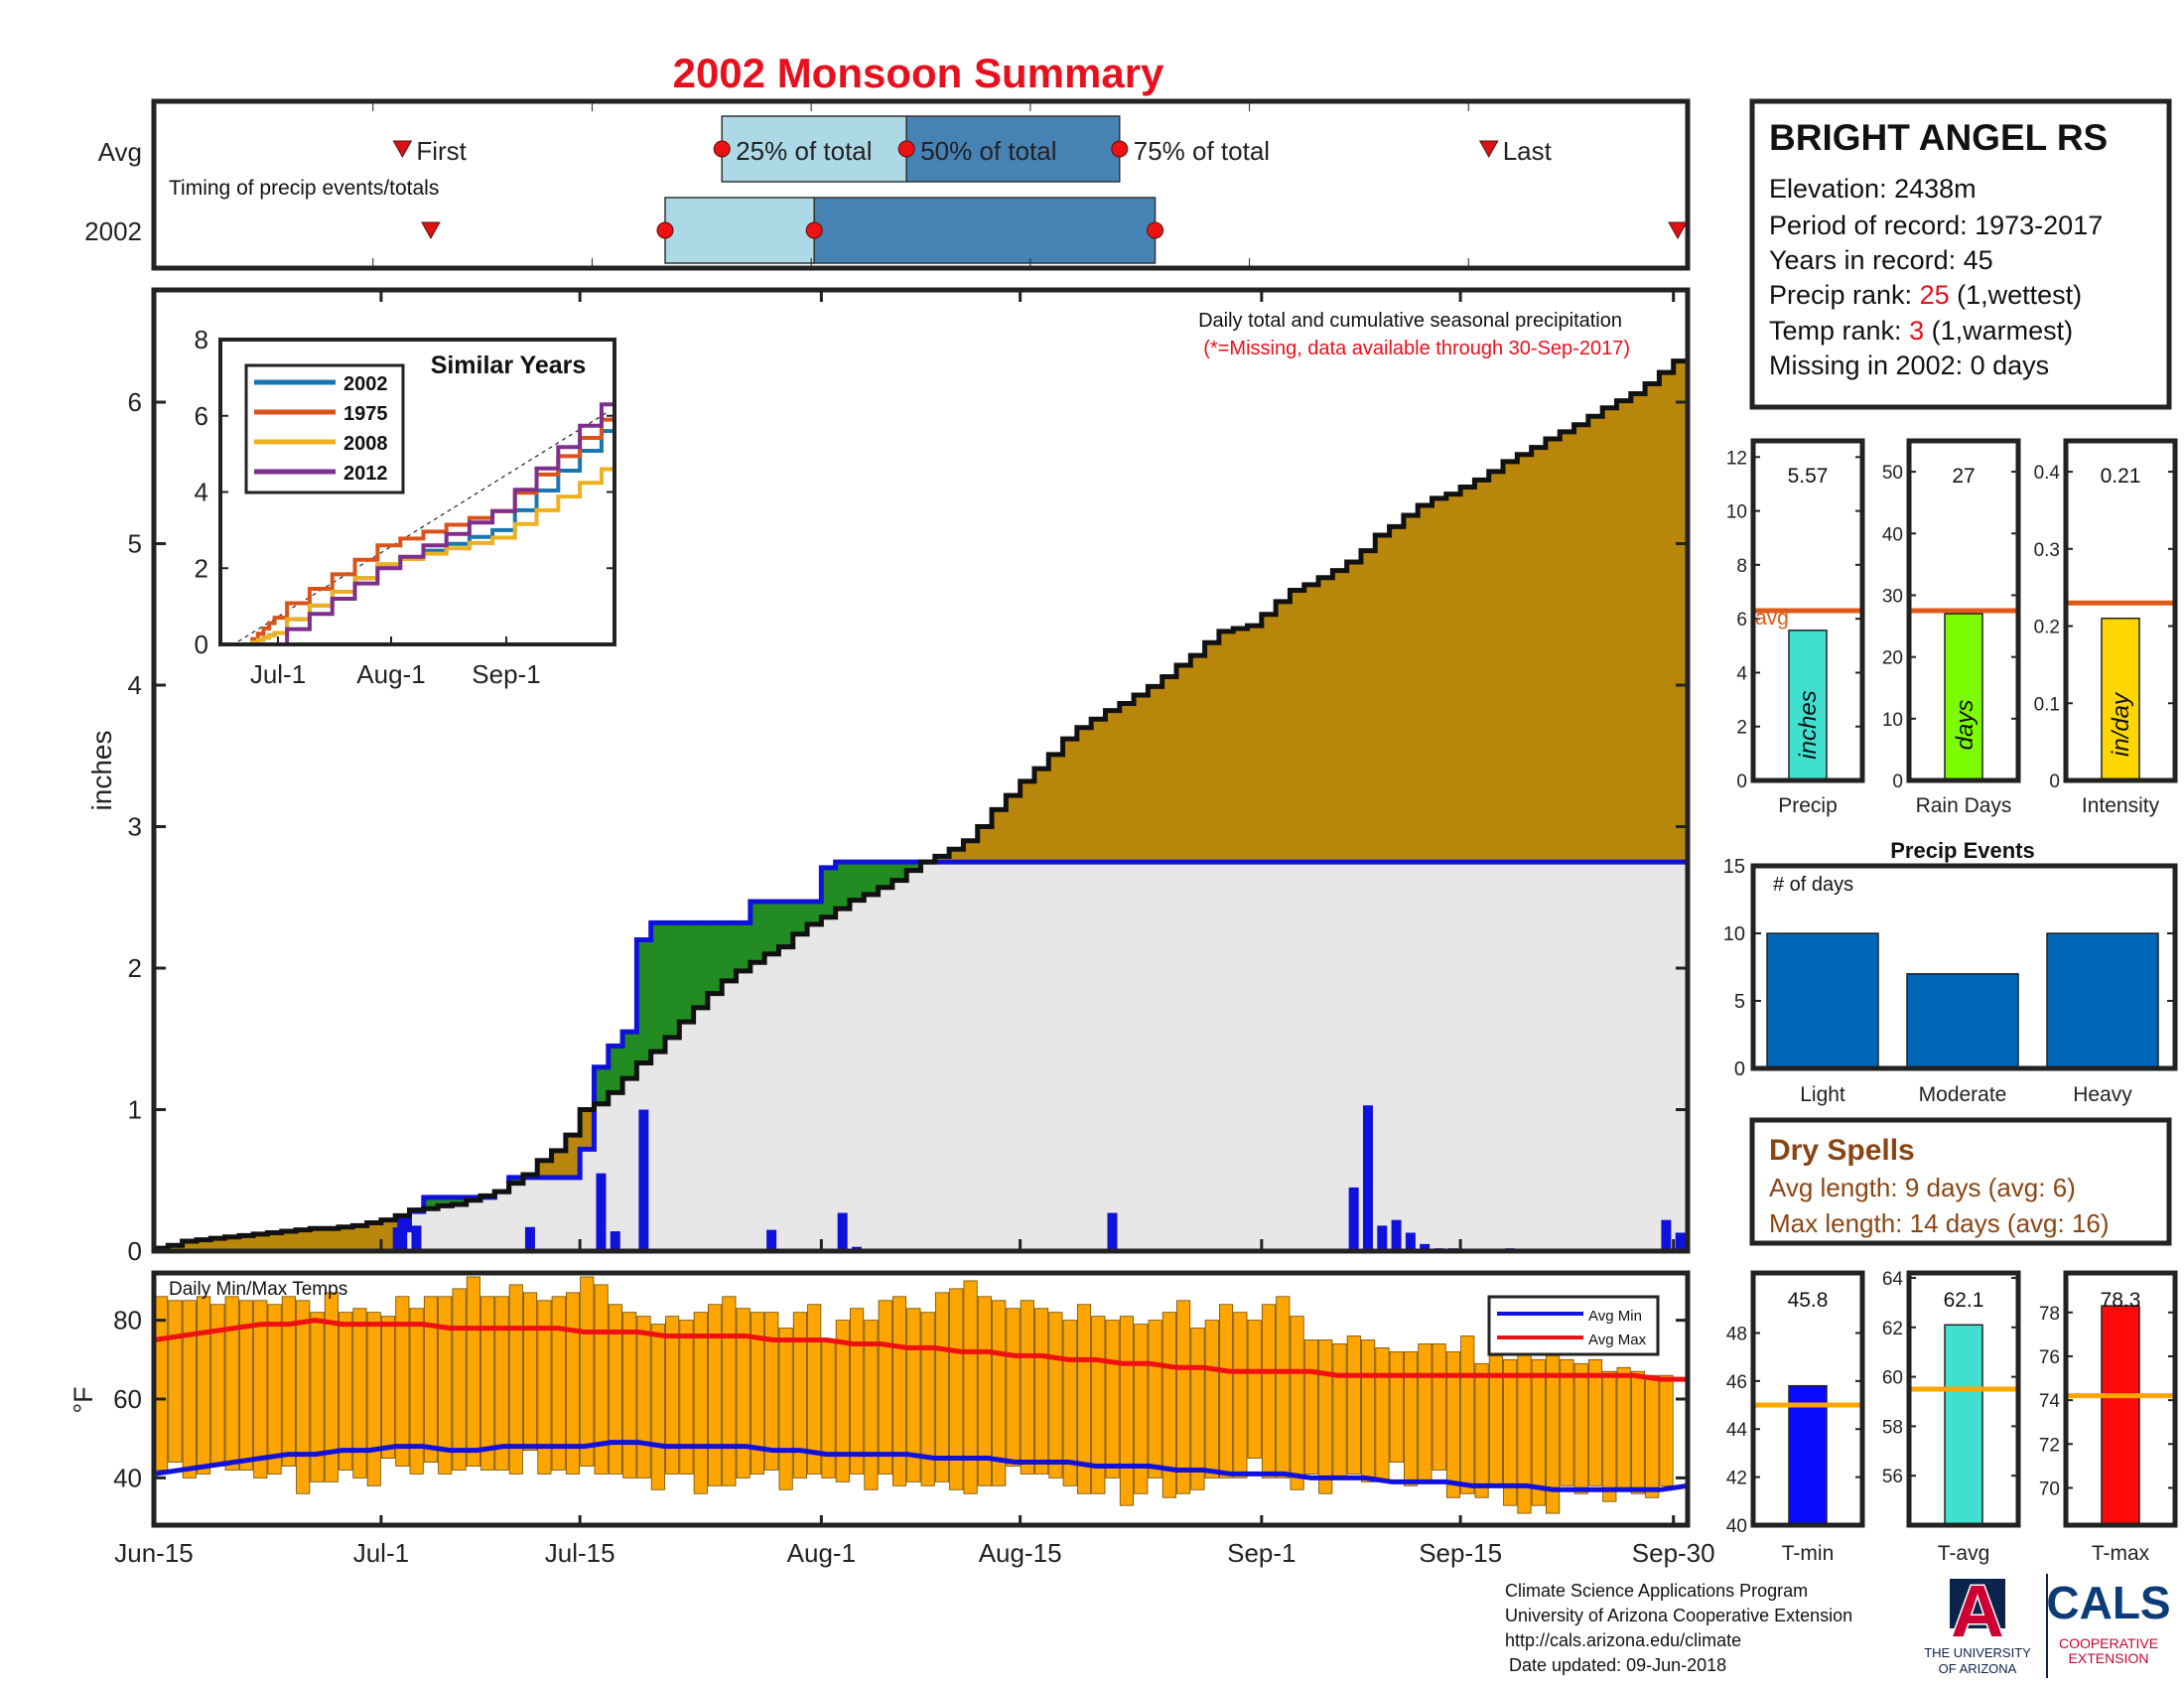 The height and width of the screenshot is (1688, 2184). I want to click on xtick-label: Jun-15, so click(154, 1553).